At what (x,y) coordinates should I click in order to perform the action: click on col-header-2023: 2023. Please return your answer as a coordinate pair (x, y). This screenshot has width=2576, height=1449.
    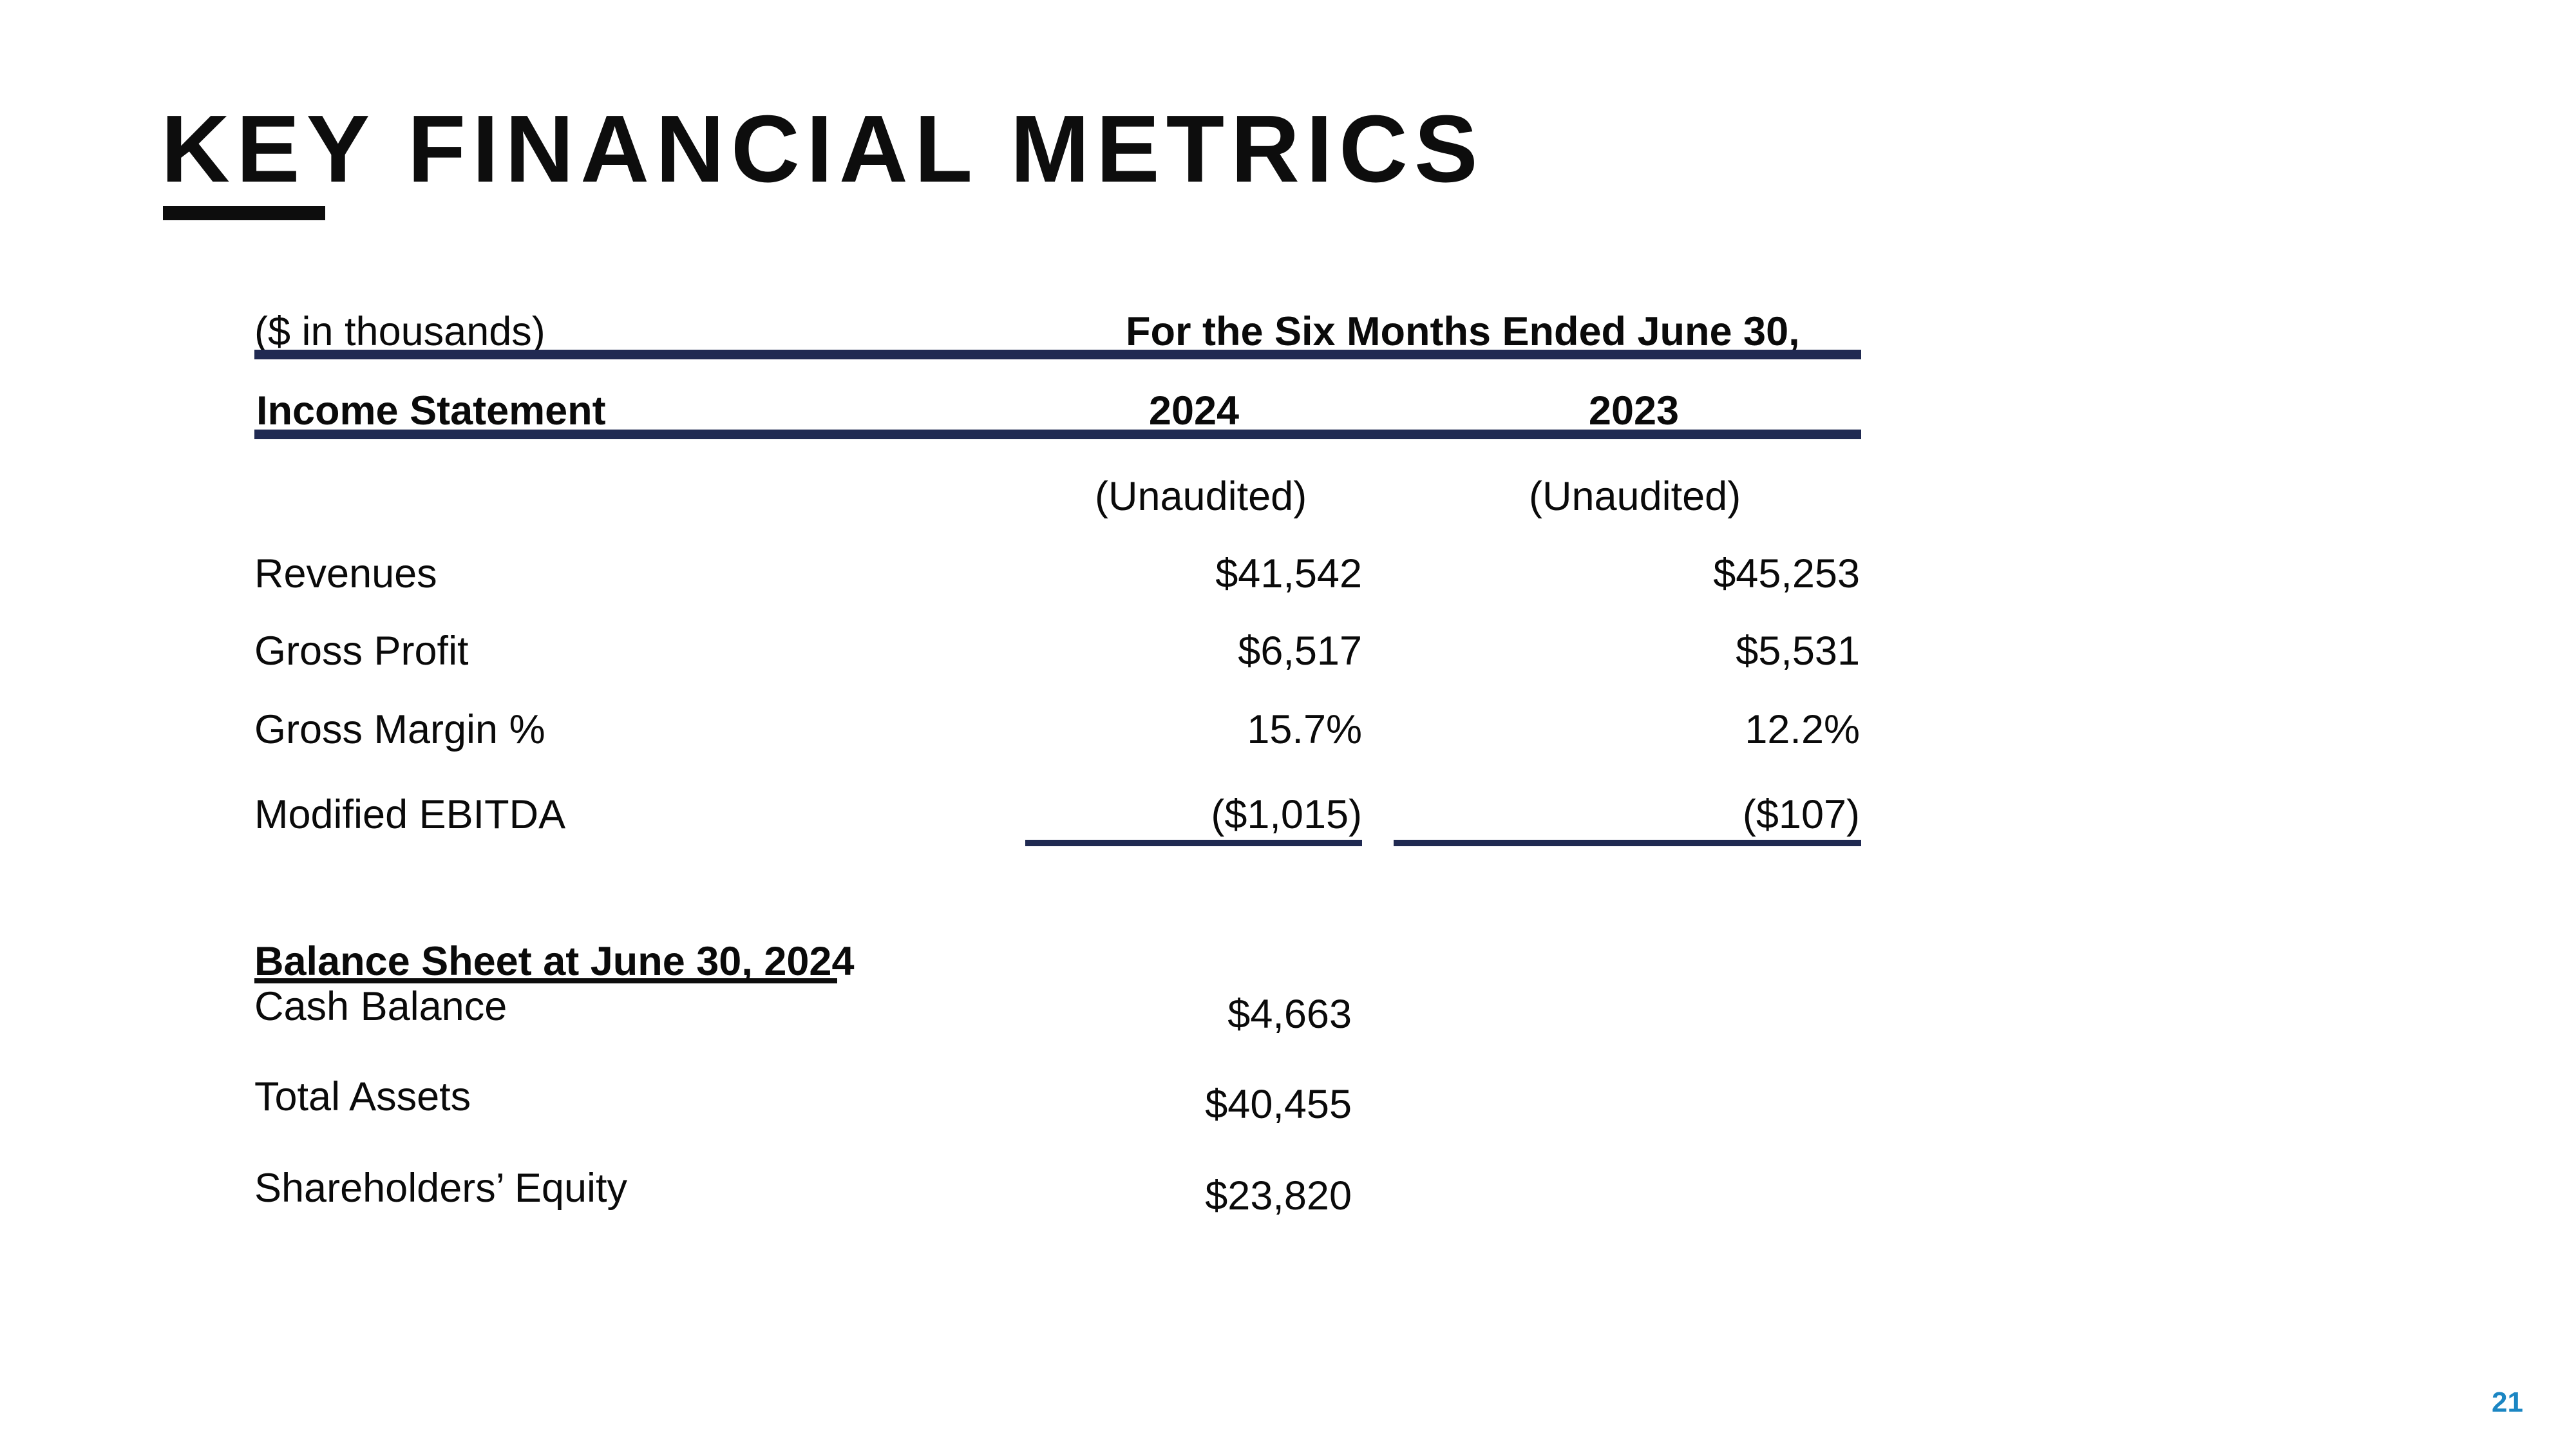
    Looking at the image, I should click on (1634, 411).